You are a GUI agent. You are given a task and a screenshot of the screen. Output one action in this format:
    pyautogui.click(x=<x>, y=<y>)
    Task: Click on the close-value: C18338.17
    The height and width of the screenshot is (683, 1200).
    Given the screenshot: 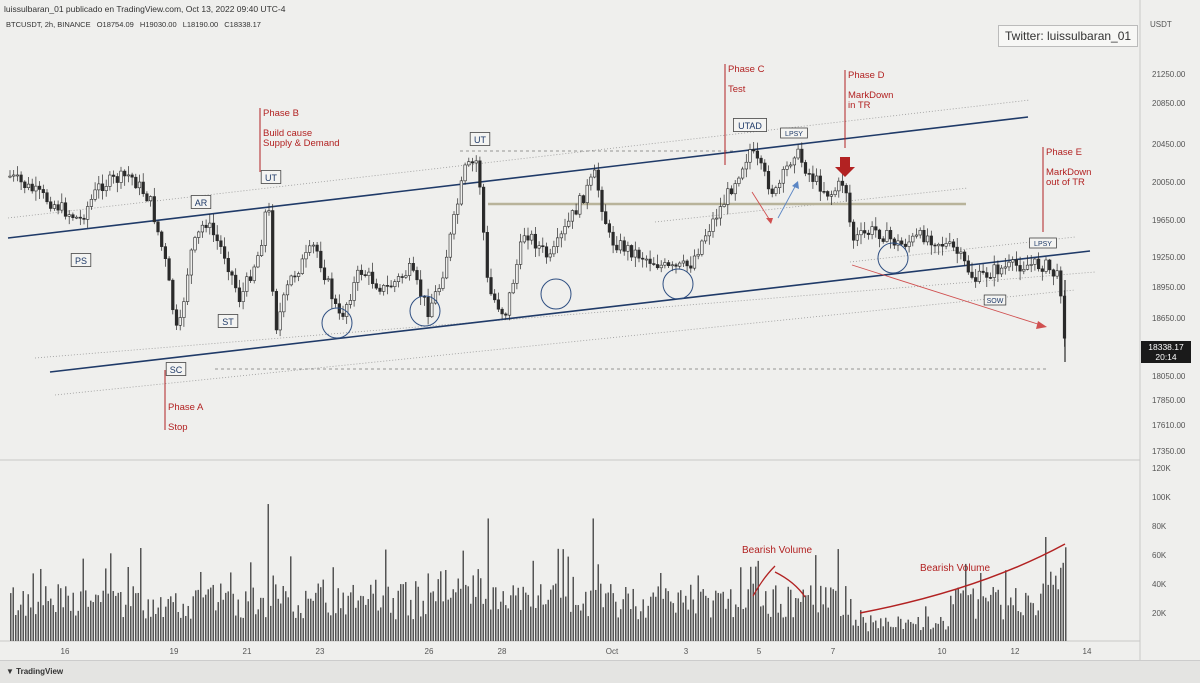 What is the action you would take?
    pyautogui.click(x=242, y=24)
    